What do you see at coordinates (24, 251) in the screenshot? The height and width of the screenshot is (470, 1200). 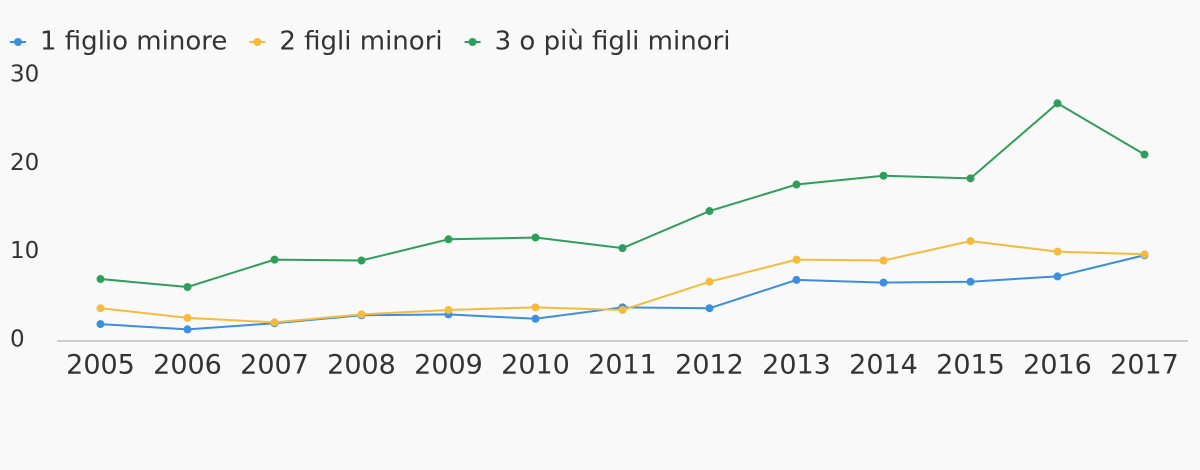 I see `y-tick-label: 10` at bounding box center [24, 251].